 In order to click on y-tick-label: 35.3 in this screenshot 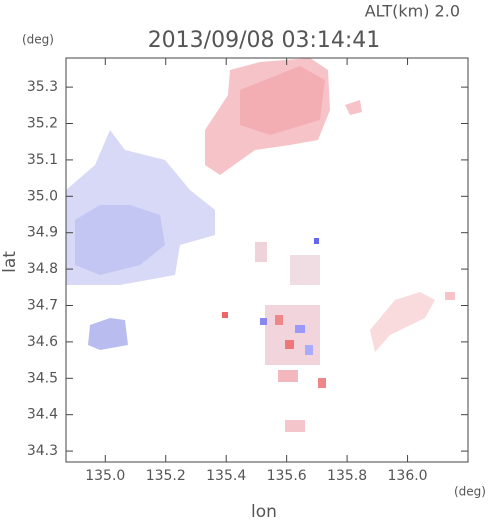, I will do `click(42, 87)`.